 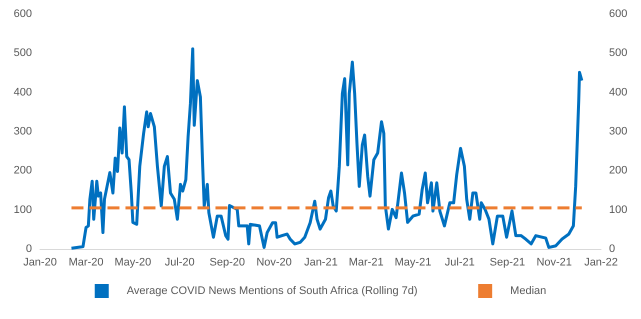 What do you see at coordinates (459, 262) in the screenshot?
I see `x-tick-label: Jul-21` at bounding box center [459, 262].